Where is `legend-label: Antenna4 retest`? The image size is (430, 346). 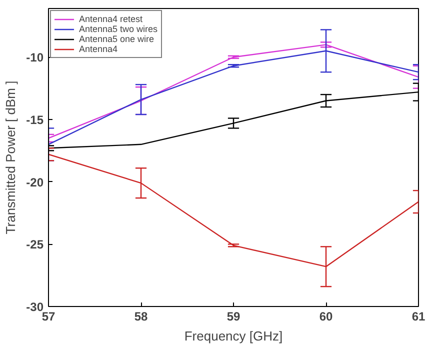 legend-label: Antenna4 retest is located at coordinates (111, 19).